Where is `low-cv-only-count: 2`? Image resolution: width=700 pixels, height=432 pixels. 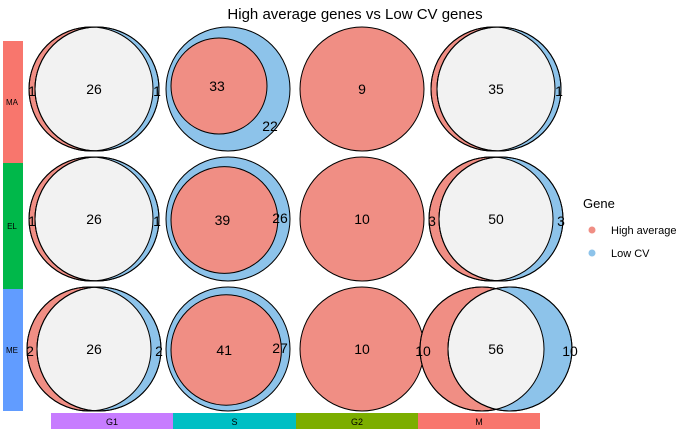 low-cv-only-count: 2 is located at coordinates (159, 351).